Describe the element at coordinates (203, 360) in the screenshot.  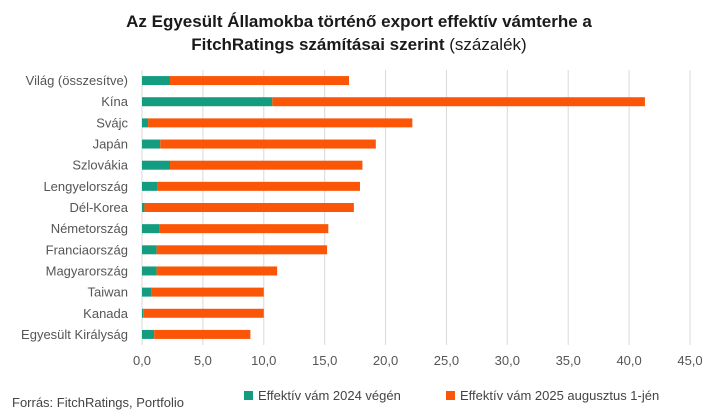
I see `x-tick-label: 5,0` at that location.